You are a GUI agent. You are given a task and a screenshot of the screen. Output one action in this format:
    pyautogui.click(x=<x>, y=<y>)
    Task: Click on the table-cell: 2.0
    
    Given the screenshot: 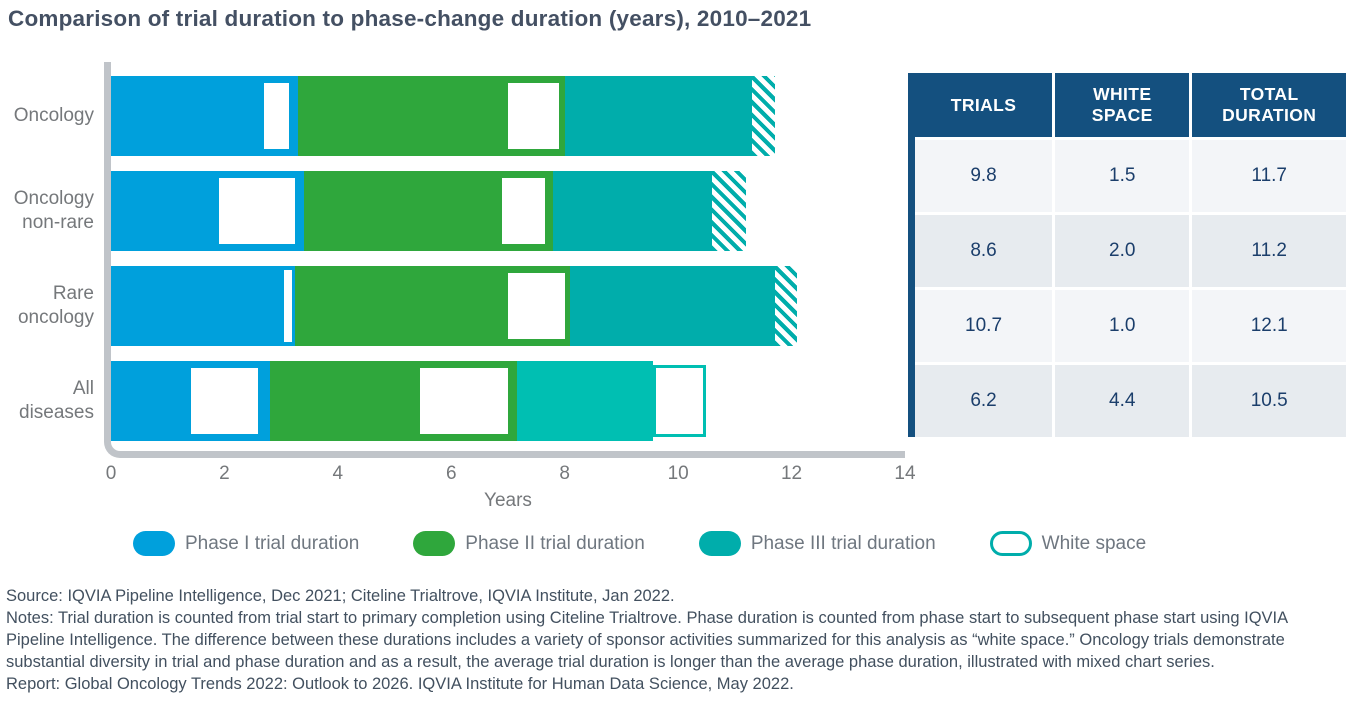 What is the action you would take?
    pyautogui.click(x=1122, y=251)
    